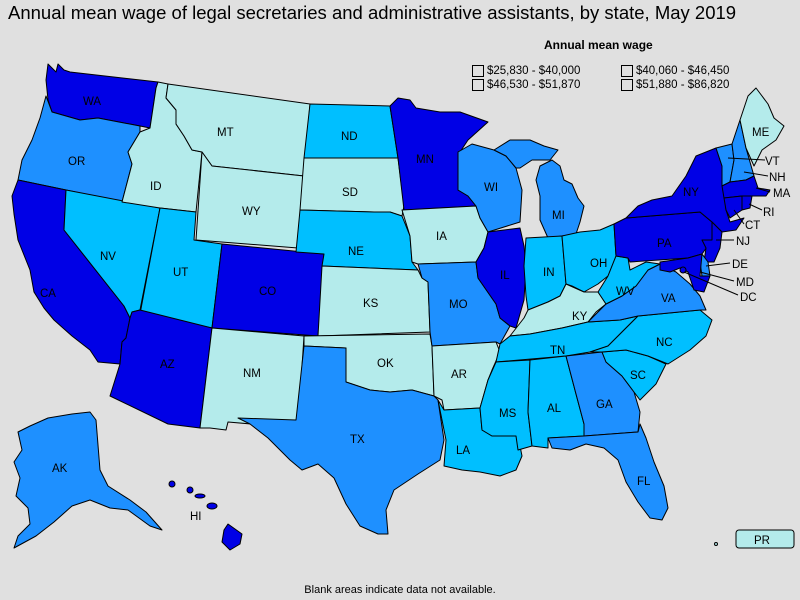 Image resolution: width=800 pixels, height=600 pixels. What do you see at coordinates (356, 252) in the screenshot?
I see `label-ne: NE` at bounding box center [356, 252].